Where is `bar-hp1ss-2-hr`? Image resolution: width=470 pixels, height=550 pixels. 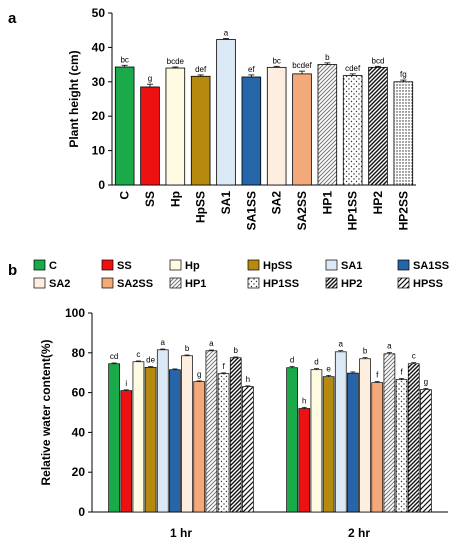
bar-hp1ss-2-hr is located at coordinates (401, 446).